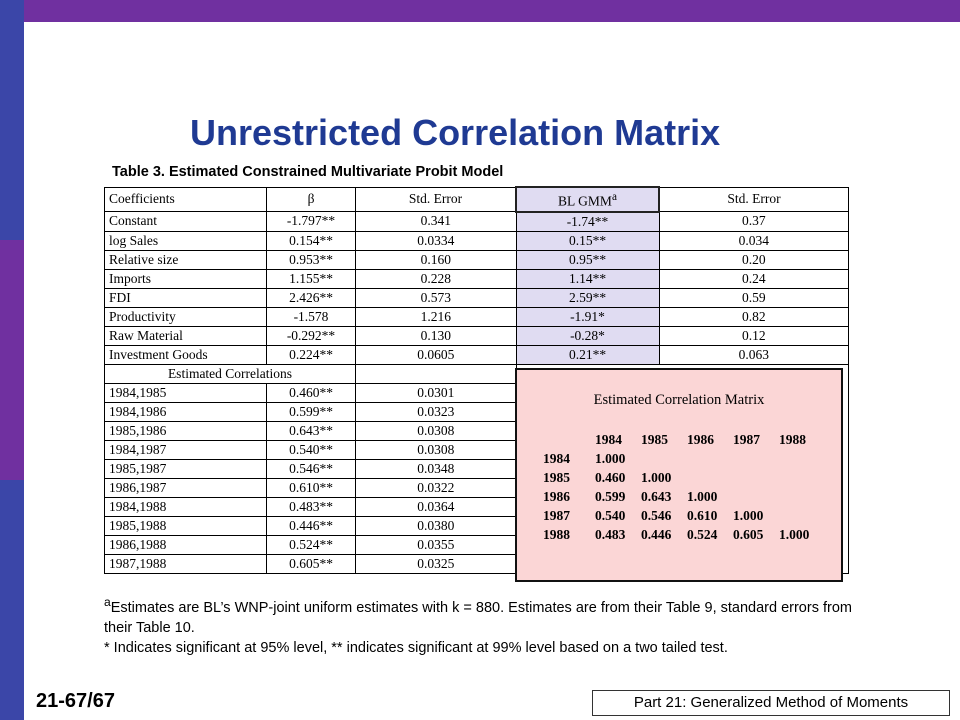 This screenshot has height=720, width=960. Describe the element at coordinates (753, 199) in the screenshot. I see `header-bl-std-error: Std. Error` at that location.